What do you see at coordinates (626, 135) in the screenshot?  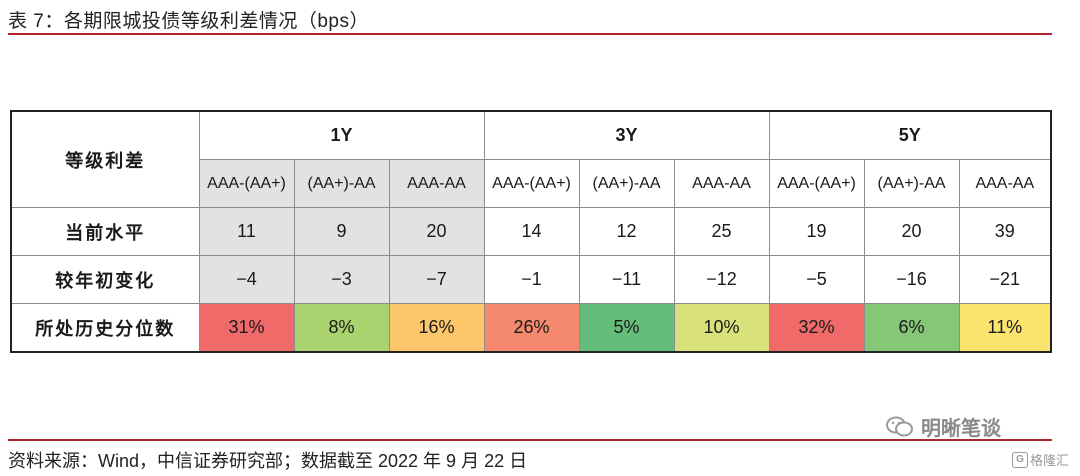 I see `period-header-3y: 3Y` at bounding box center [626, 135].